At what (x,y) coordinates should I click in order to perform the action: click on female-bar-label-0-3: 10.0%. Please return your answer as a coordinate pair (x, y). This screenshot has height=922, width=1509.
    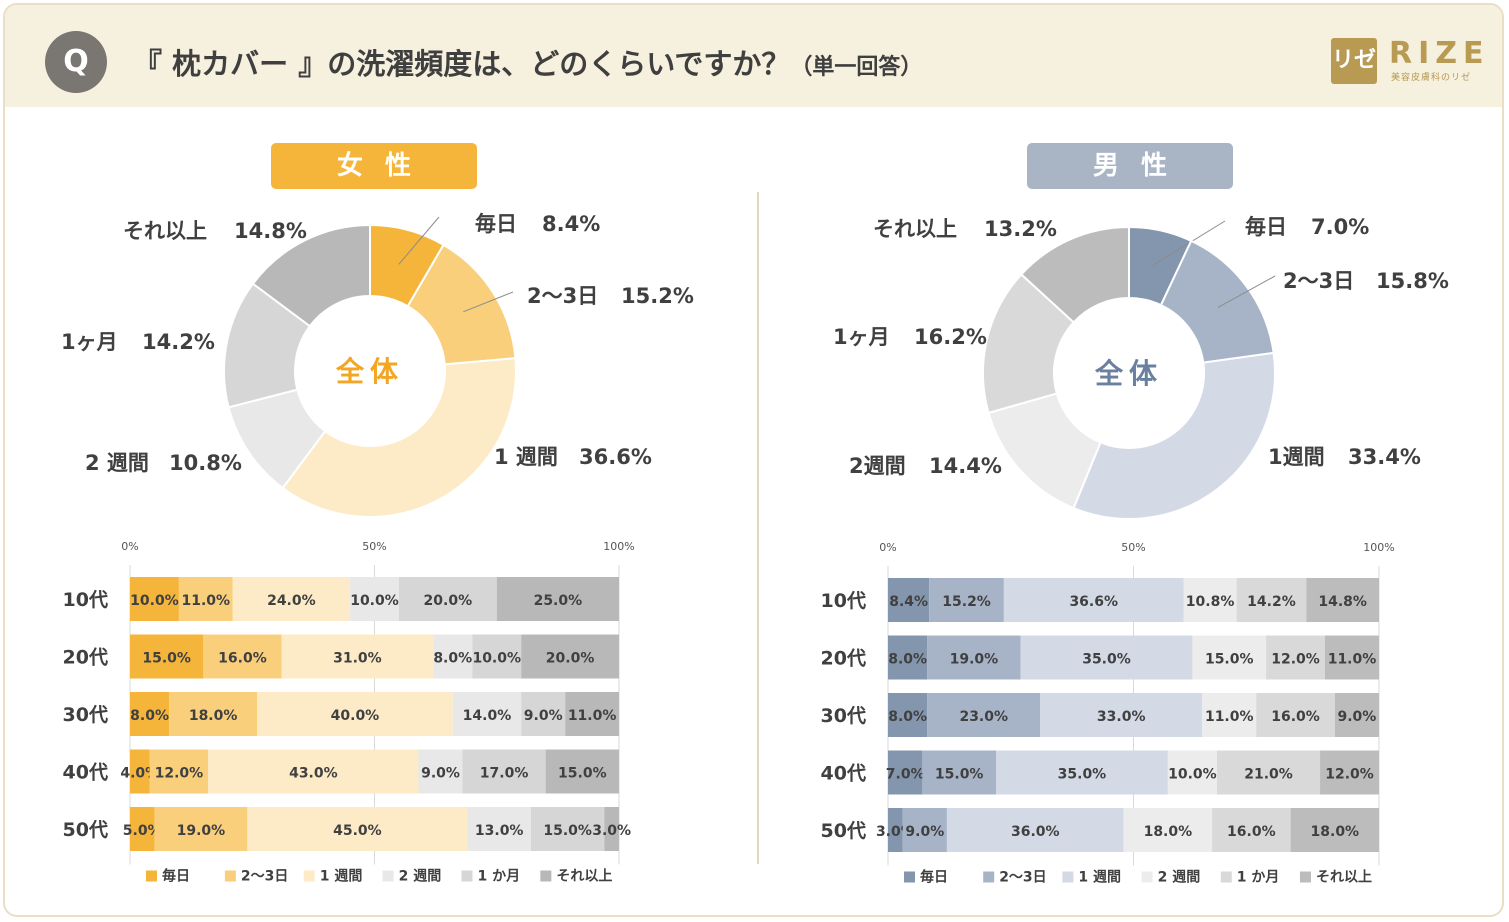
    Looking at the image, I should click on (374, 601).